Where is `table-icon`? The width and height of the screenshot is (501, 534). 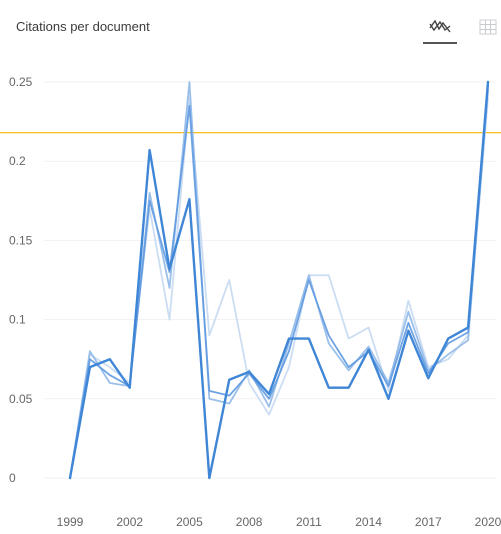
table-icon is located at coordinates (488, 27).